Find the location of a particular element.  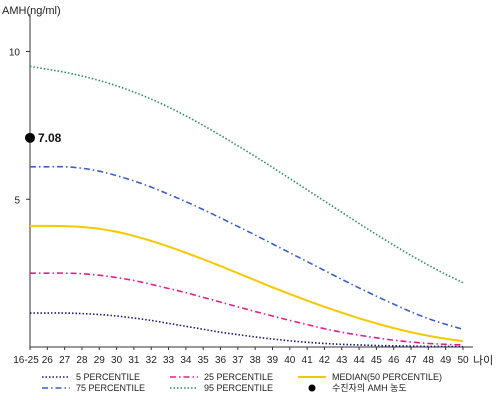

x-tick-label: 29 is located at coordinates (100, 360).